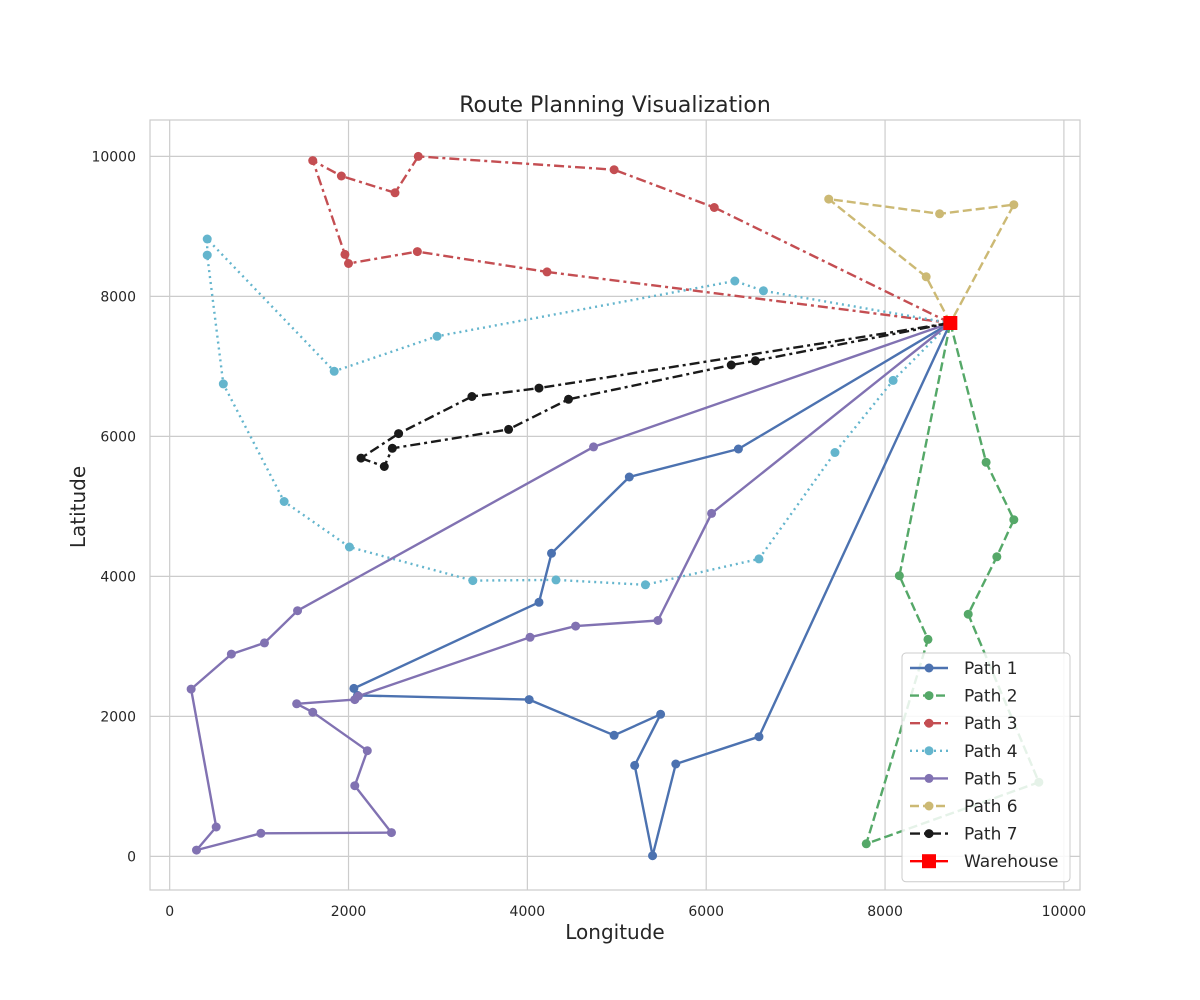 Image resolution: width=1200 pixels, height=1000 pixels. What do you see at coordinates (991, 752) in the screenshot?
I see `legend-label: Path 4` at bounding box center [991, 752].